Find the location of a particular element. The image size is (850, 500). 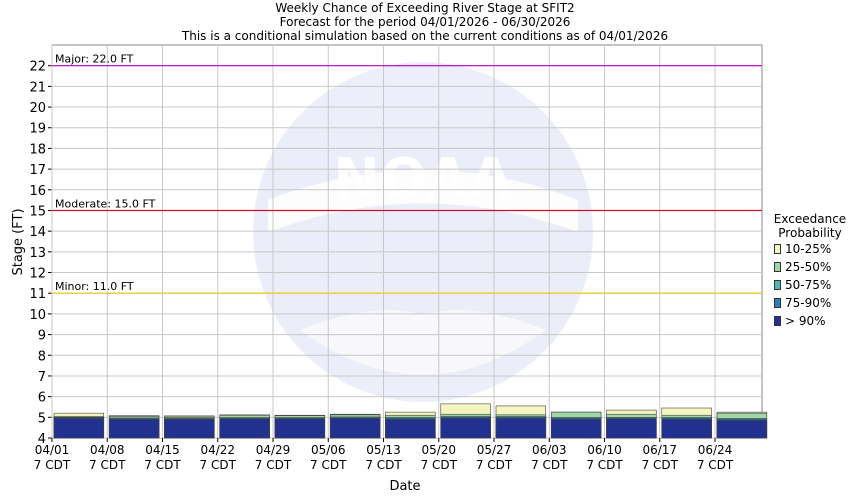

y-tick-label: 15 is located at coordinates (37, 211).